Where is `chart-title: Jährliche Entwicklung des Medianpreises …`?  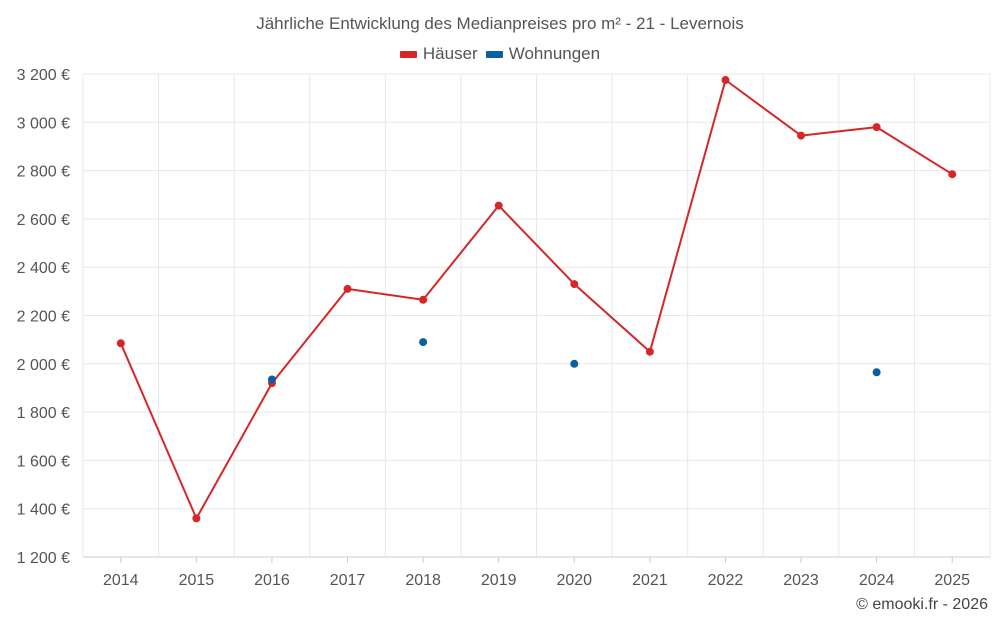 chart-title: Jährliche Entwicklung des Medianpreises … is located at coordinates (500, 23).